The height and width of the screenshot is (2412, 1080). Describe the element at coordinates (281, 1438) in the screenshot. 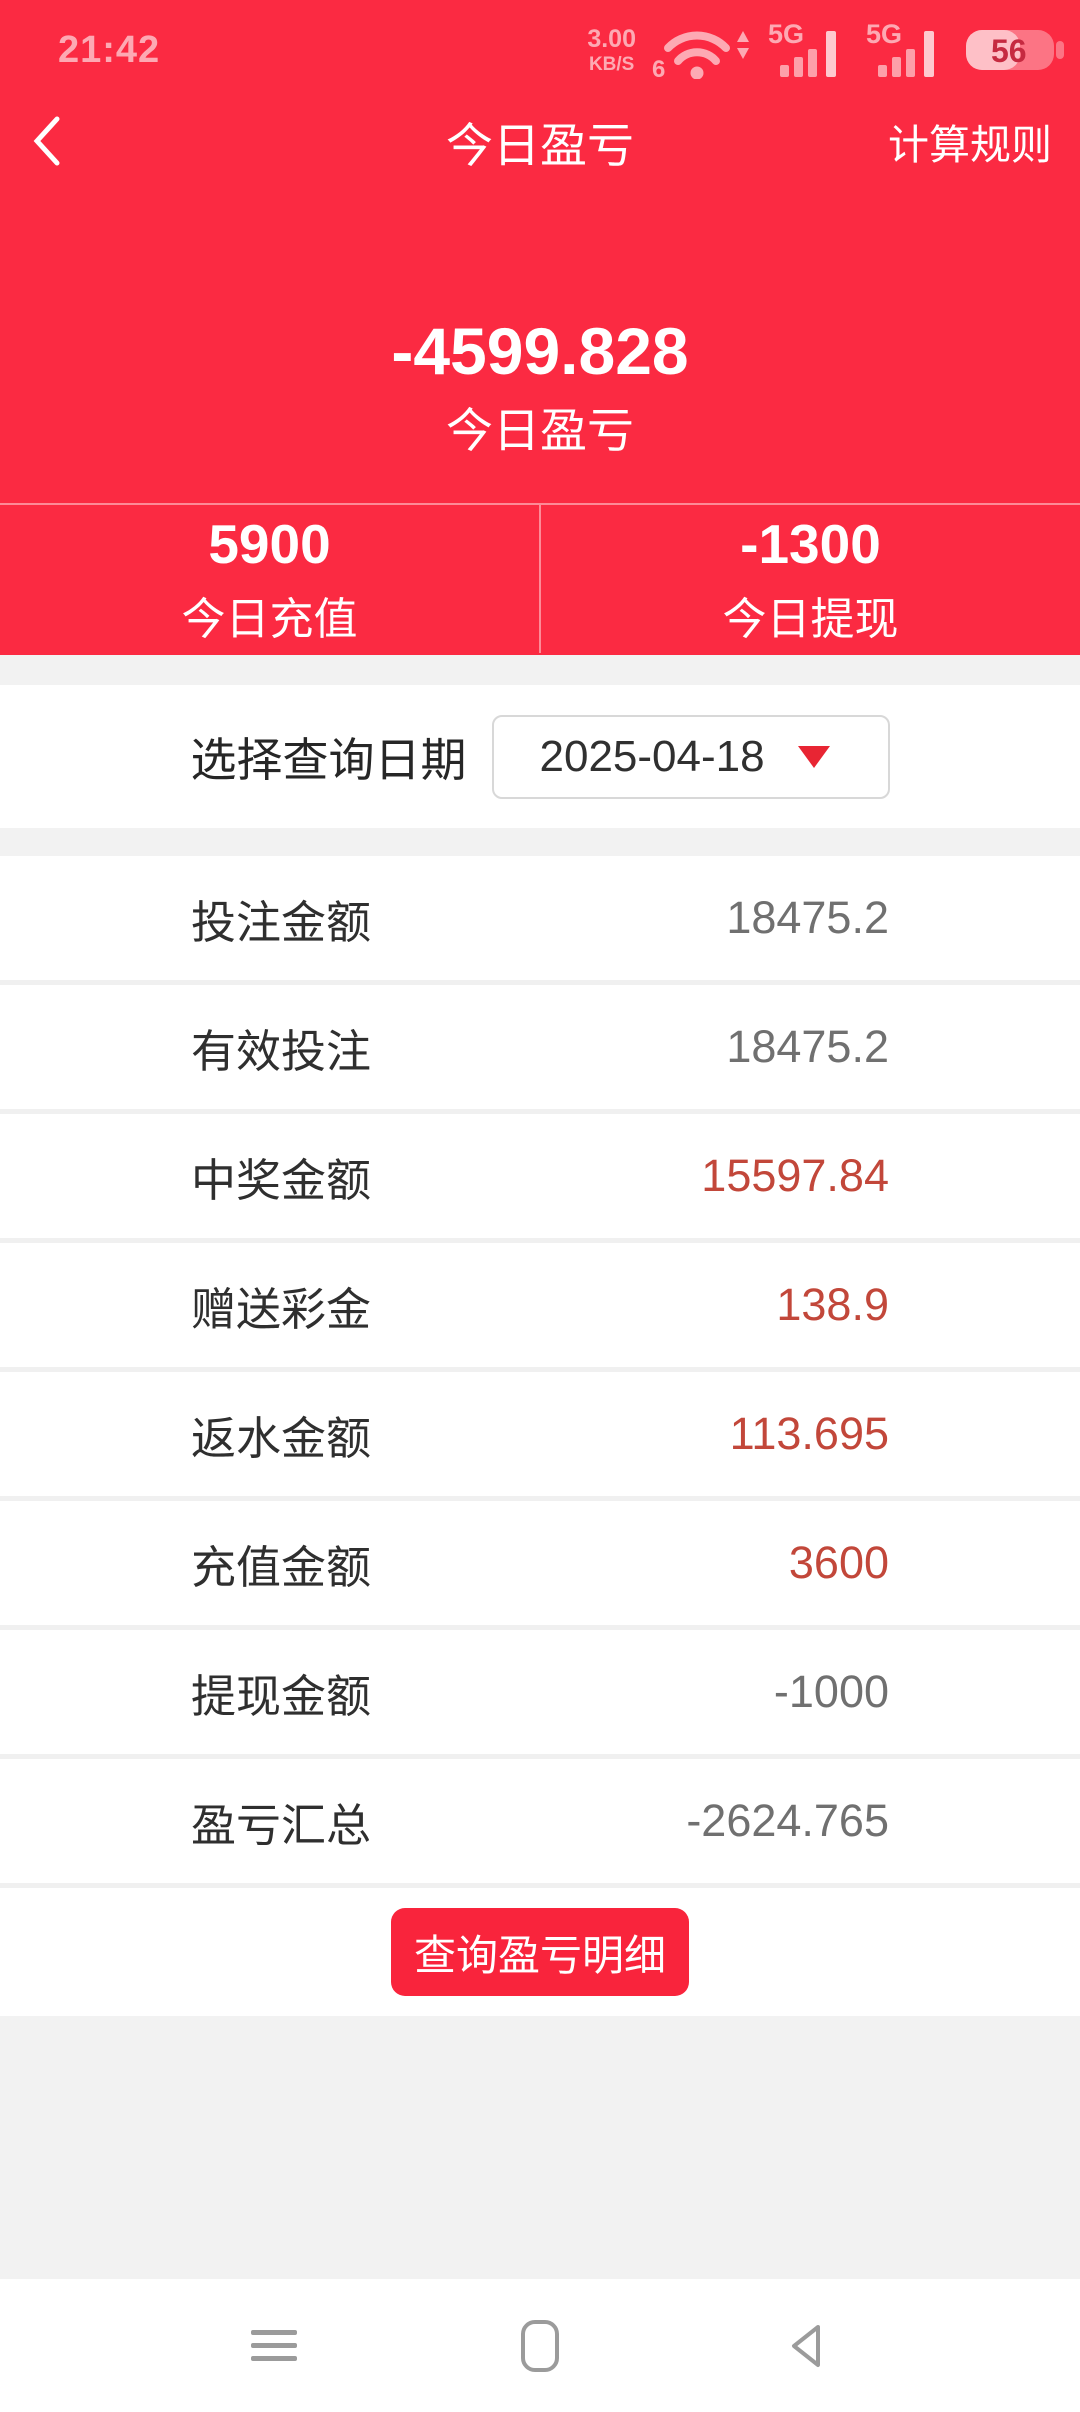

I see `row-label: 返水金额` at that location.